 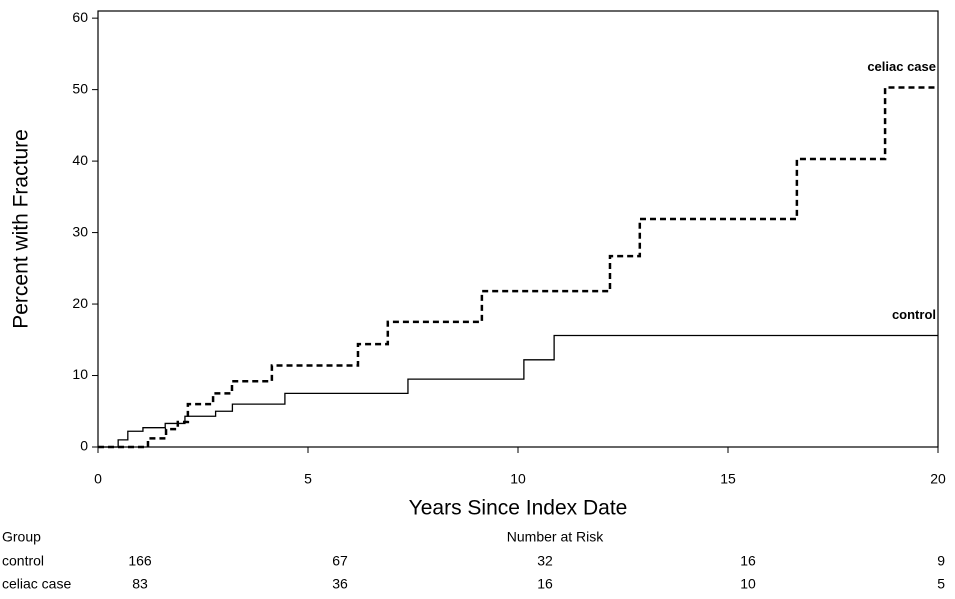 I want to click on risk-count: 166, so click(x=140, y=561).